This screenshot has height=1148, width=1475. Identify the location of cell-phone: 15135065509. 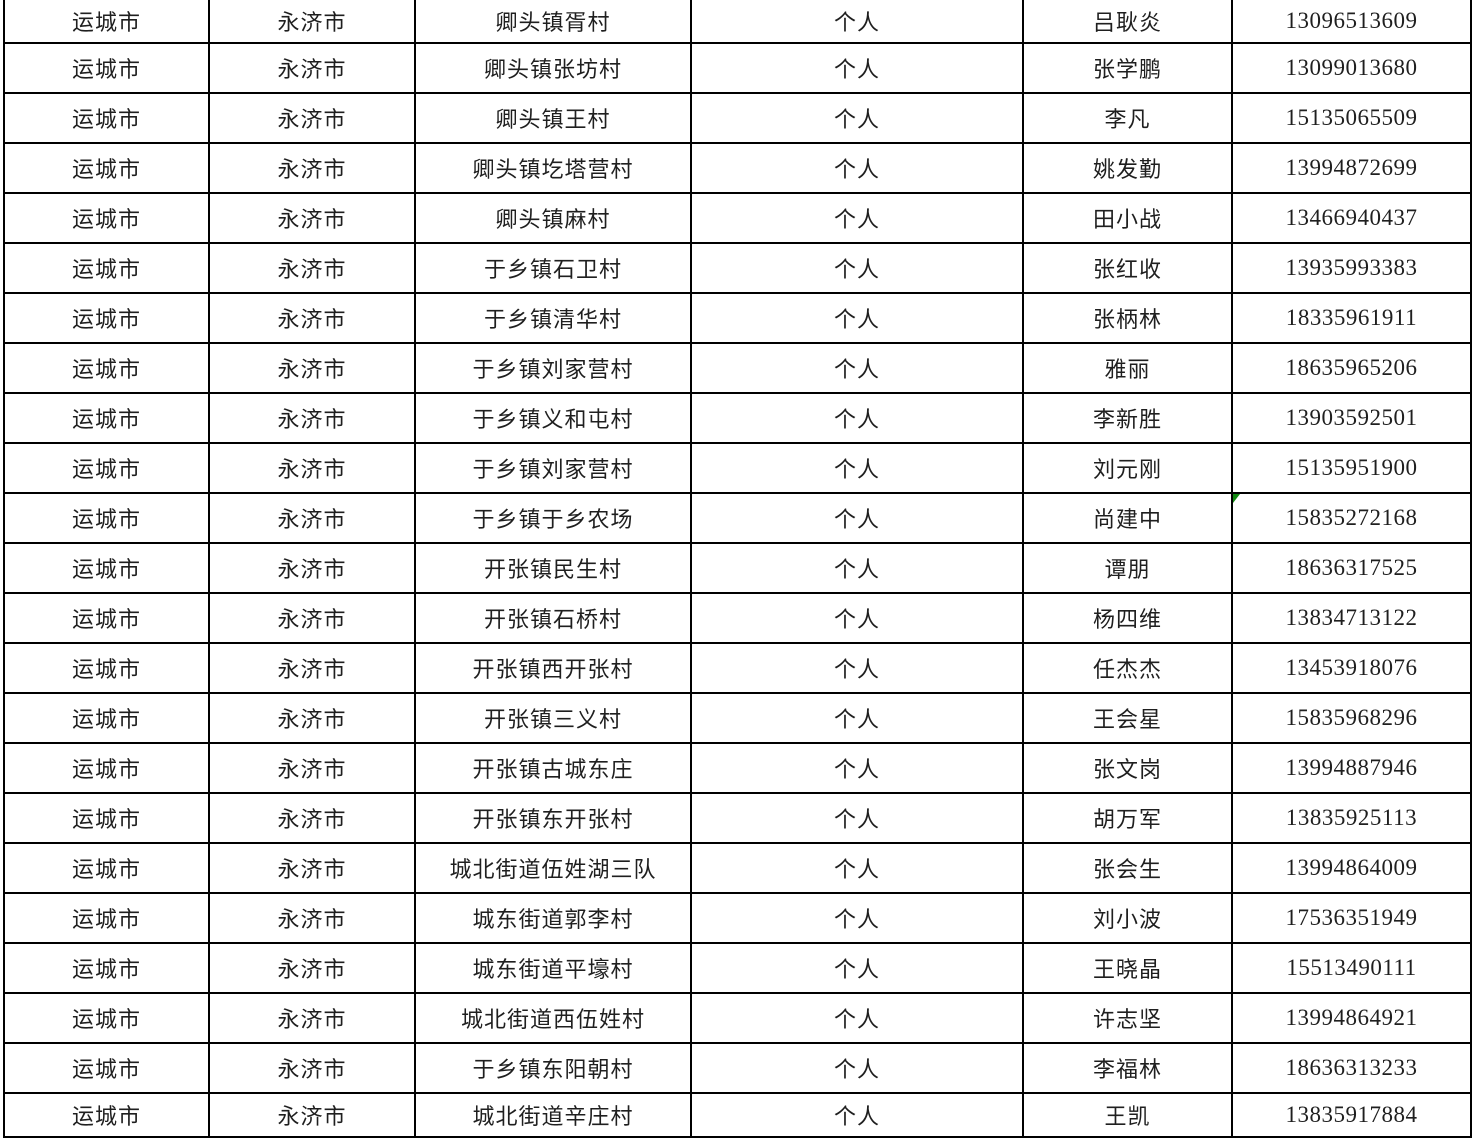
(1352, 119).